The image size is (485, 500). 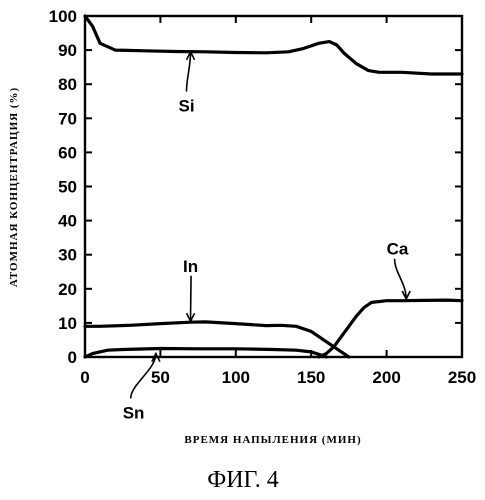 I want to click on x-tick-label: 250, so click(x=462, y=377).